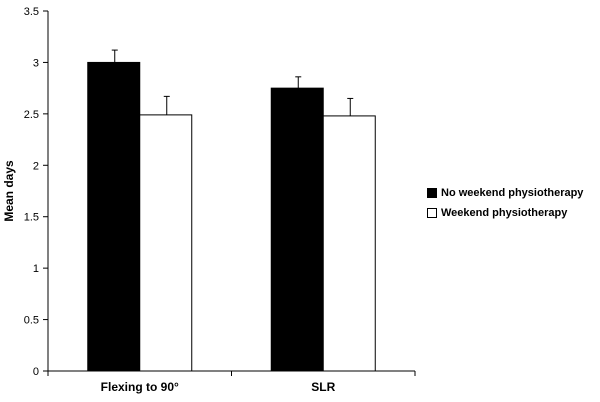  I want to click on legend-label-weekend: Weekend physiotherapy, so click(504, 213).